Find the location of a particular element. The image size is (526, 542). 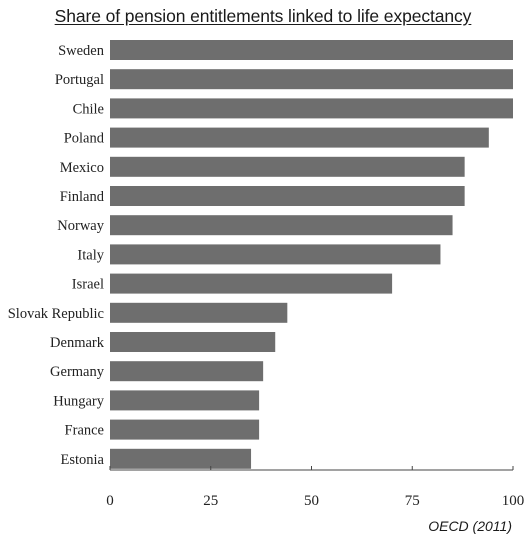

bar-denmark is located at coordinates (193, 342).